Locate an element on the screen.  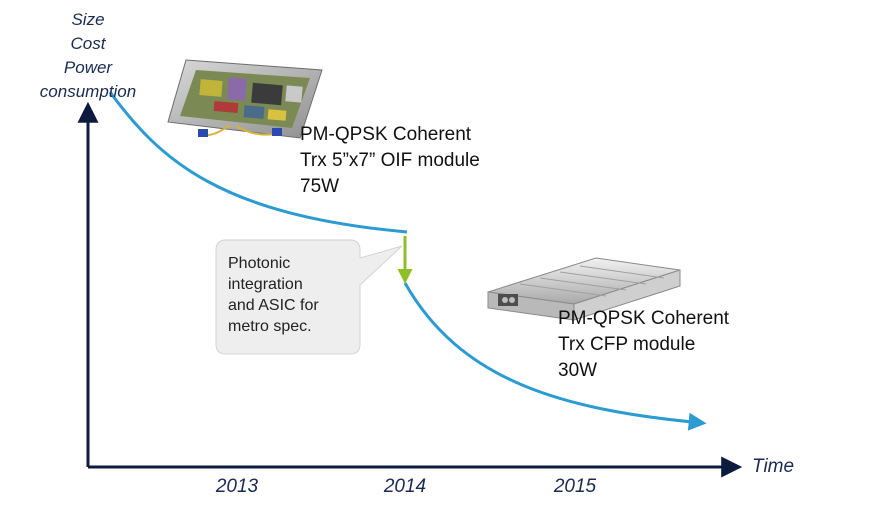
y-axis-title-line: Size is located at coordinates (88, 19).